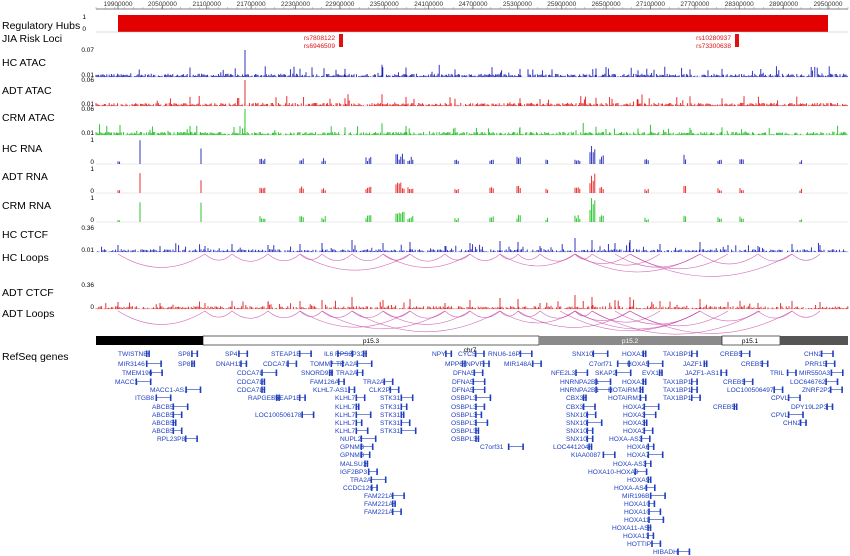 This screenshot has width=850, height=556. I want to click on gene-label: CREB5, so click(752, 364).